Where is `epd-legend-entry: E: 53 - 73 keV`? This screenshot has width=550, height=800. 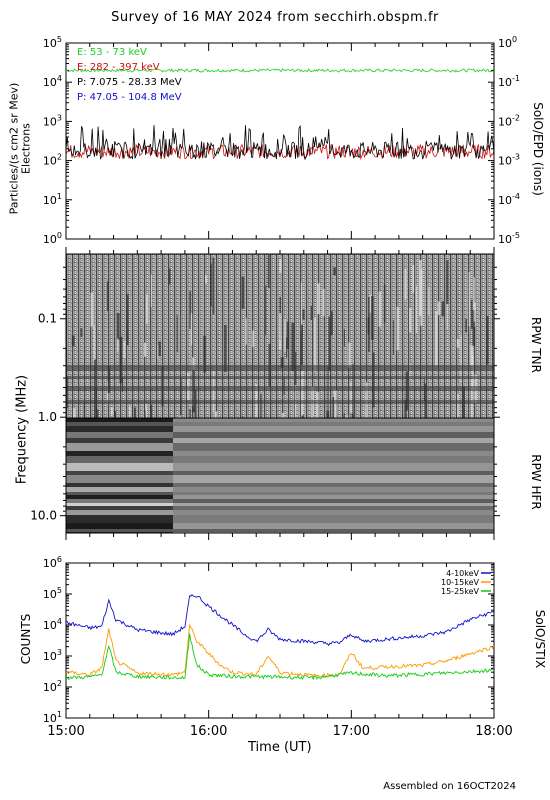 epd-legend-entry: E: 53 - 73 keV is located at coordinates (112, 52).